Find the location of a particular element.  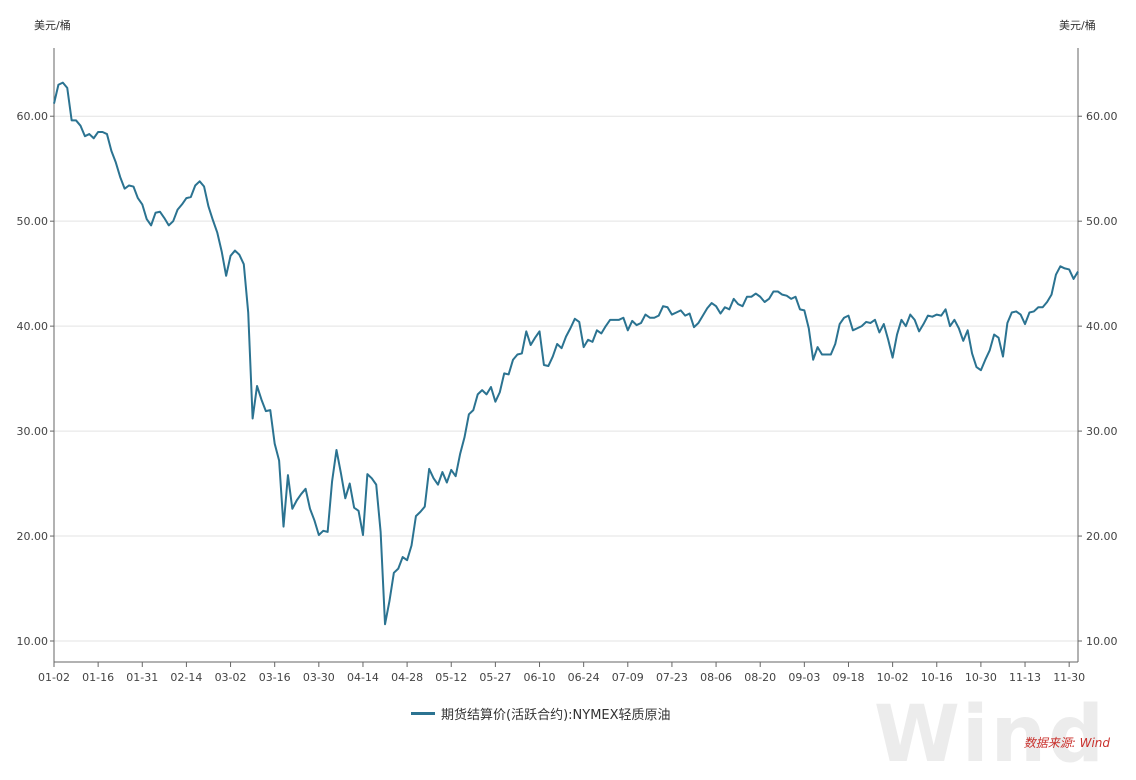

x-tick-label: 10-02 is located at coordinates (893, 677).